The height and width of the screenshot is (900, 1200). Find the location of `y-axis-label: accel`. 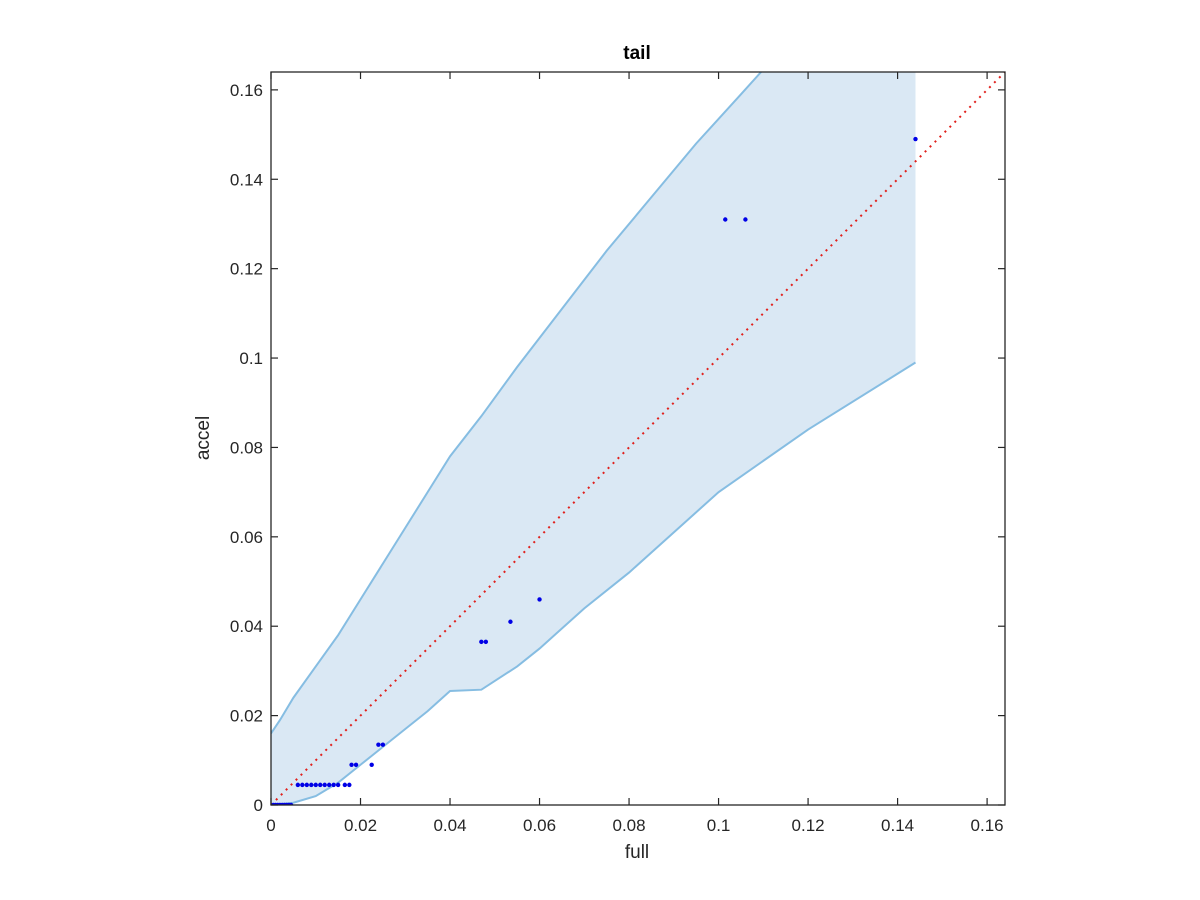

y-axis-label: accel is located at coordinates (203, 438).